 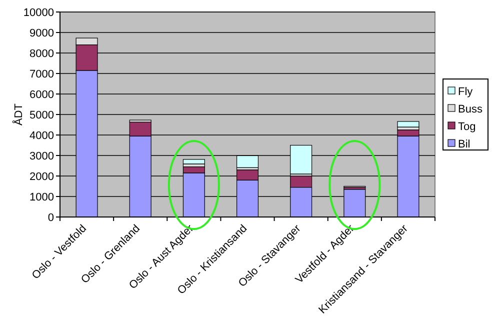 I want to click on y-tick-label: 8000, so click(x=42, y=54).